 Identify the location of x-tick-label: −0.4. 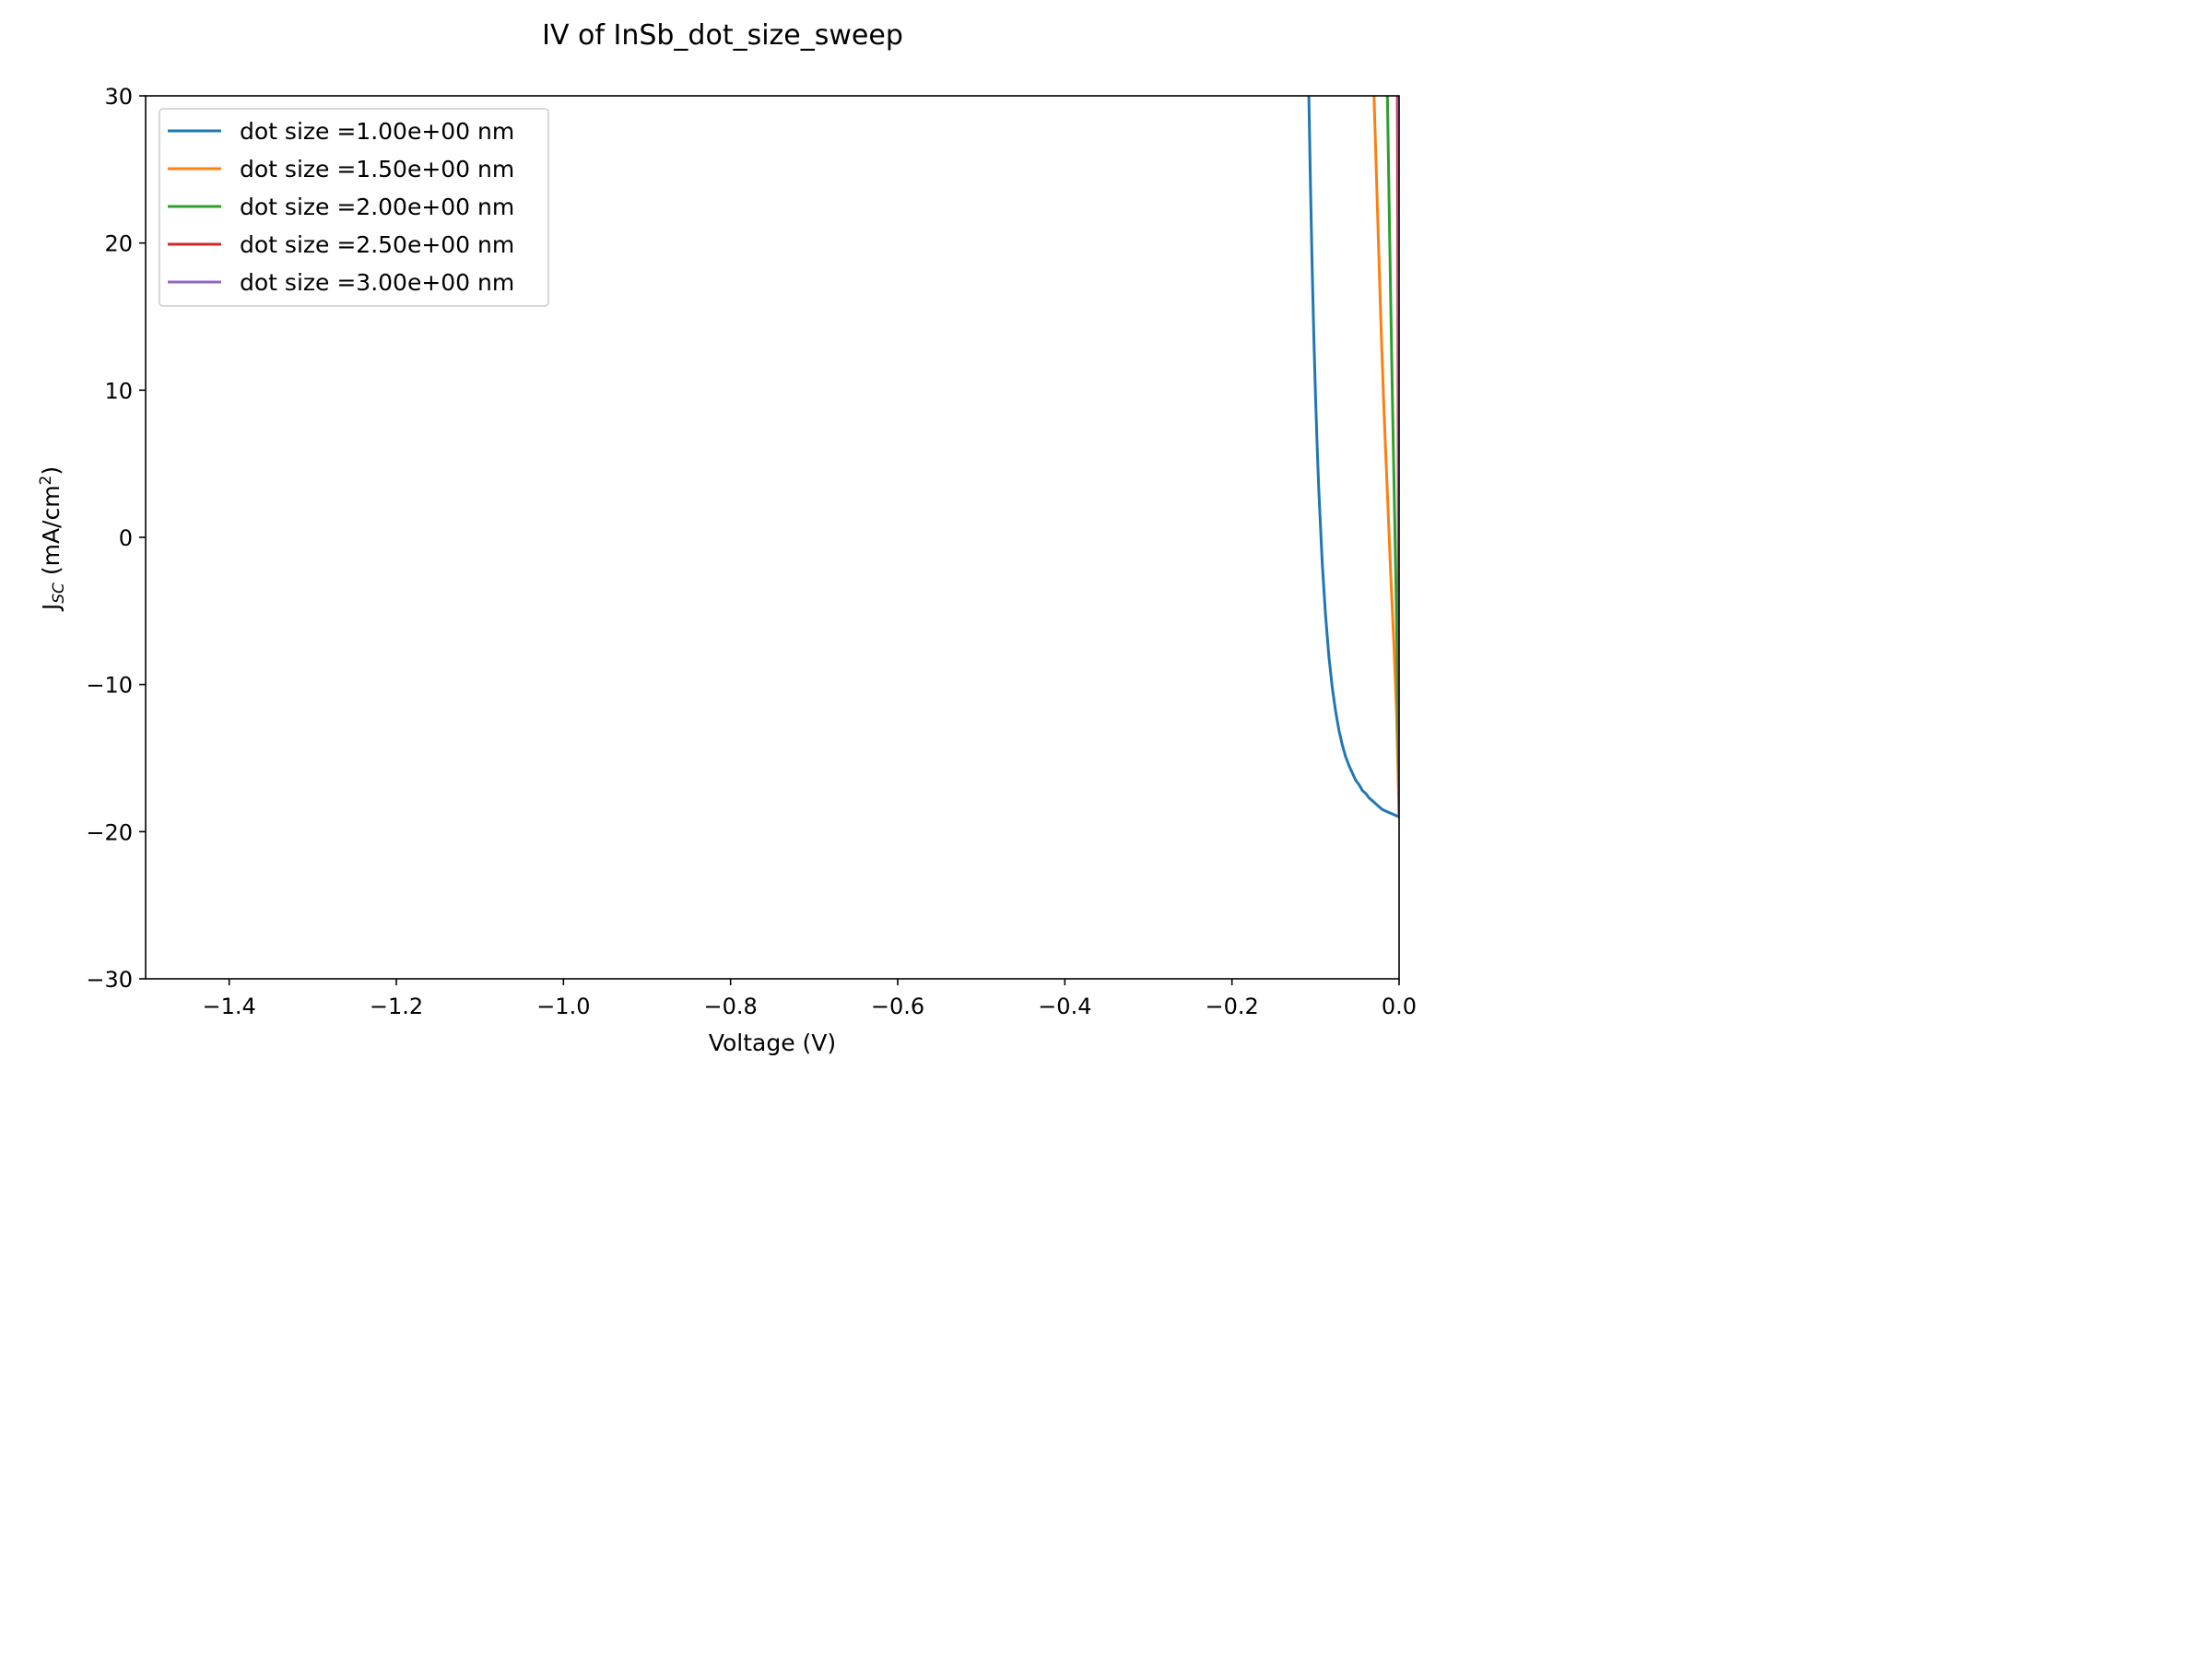
(1064, 1006).